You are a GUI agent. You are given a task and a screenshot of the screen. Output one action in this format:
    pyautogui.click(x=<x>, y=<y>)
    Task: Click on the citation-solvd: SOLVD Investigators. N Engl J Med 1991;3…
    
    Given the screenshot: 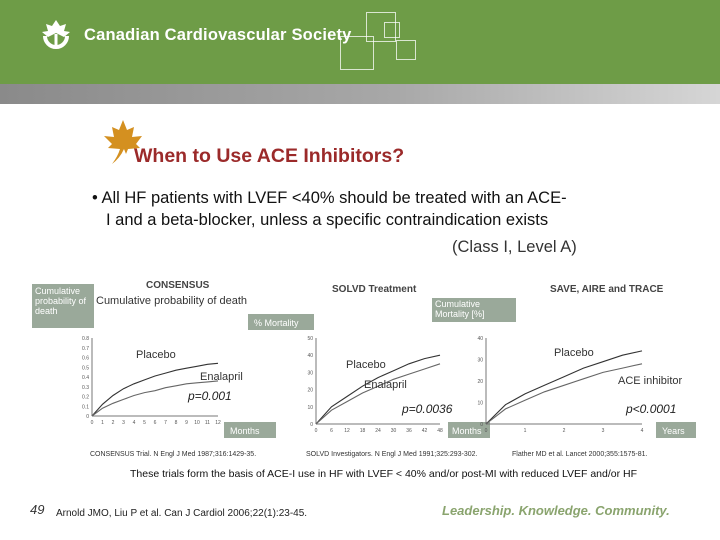 What is the action you would take?
    pyautogui.click(x=392, y=454)
    